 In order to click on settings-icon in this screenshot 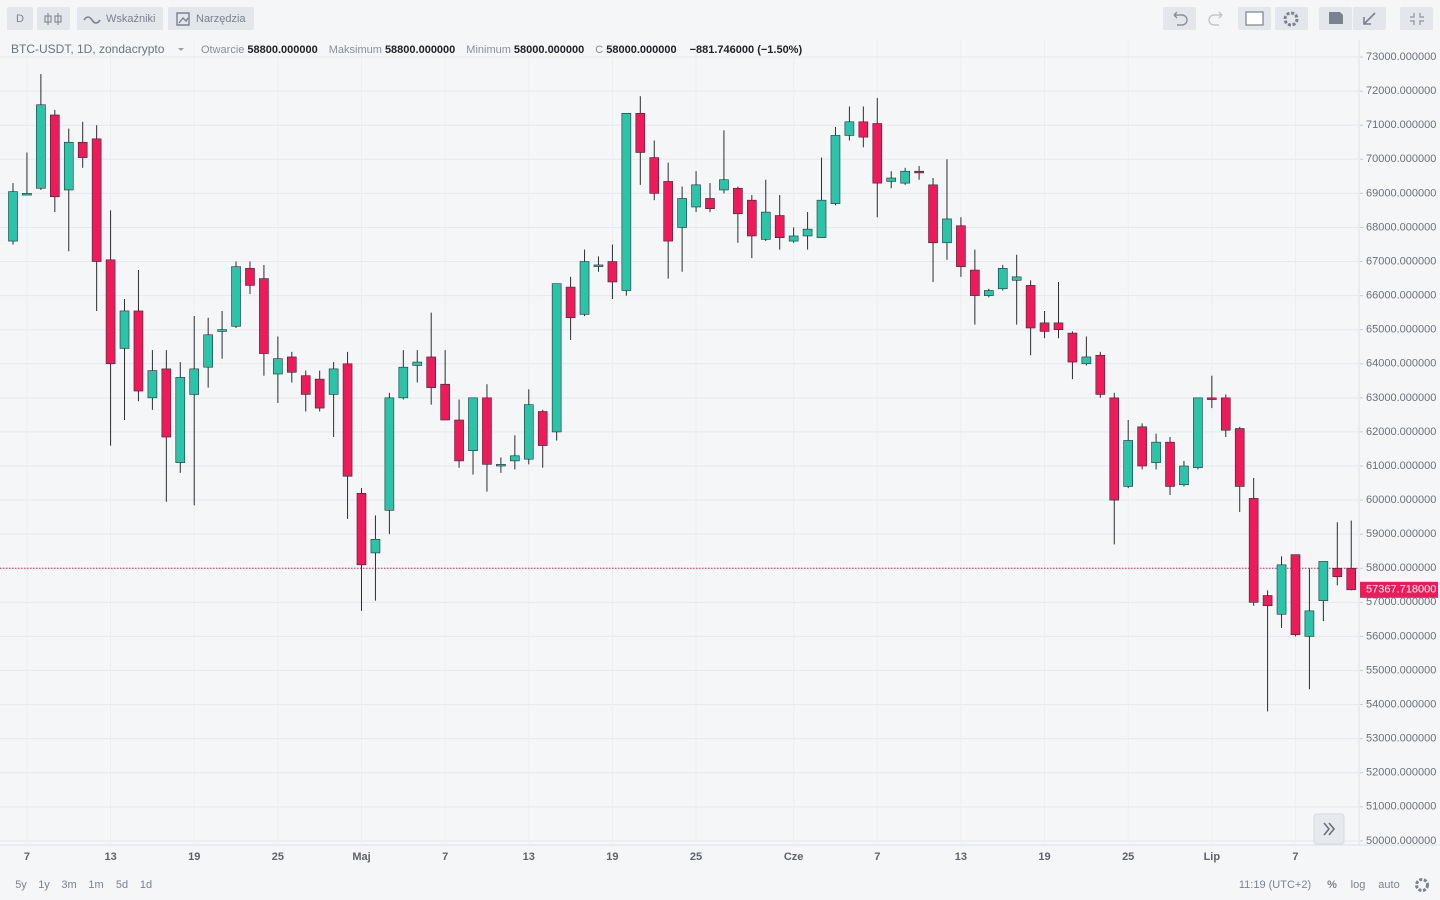, I will do `click(1291, 19)`.